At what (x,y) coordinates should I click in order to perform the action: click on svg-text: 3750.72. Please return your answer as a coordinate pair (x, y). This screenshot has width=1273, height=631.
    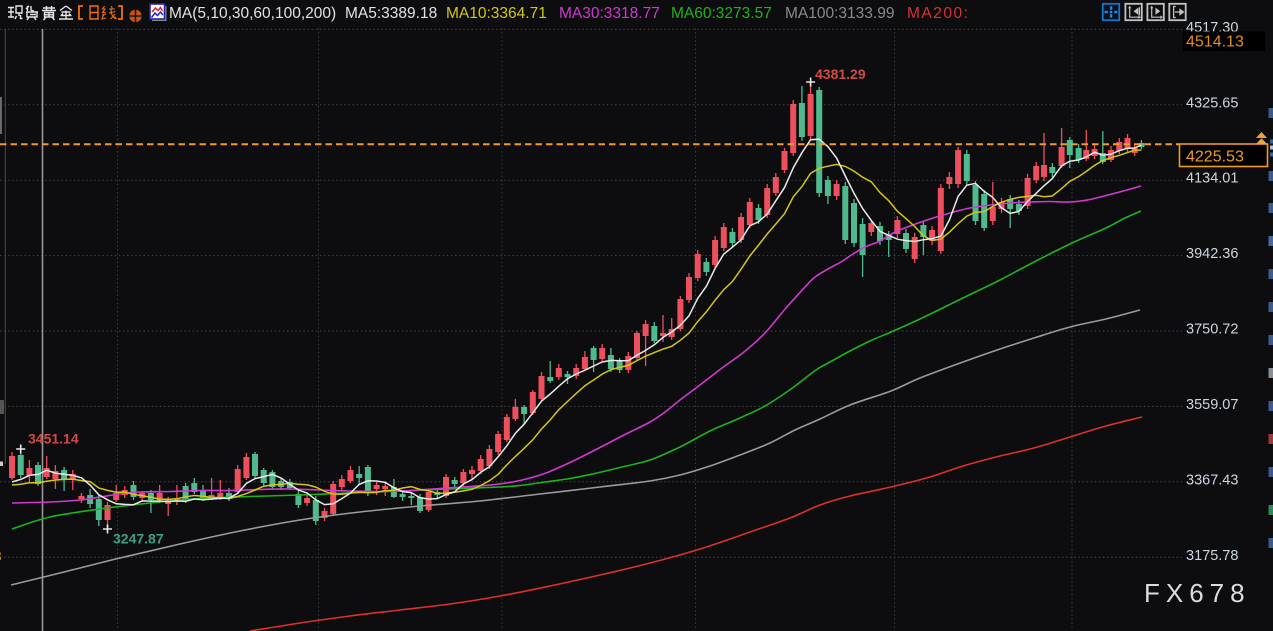
    Looking at the image, I should click on (1212, 330).